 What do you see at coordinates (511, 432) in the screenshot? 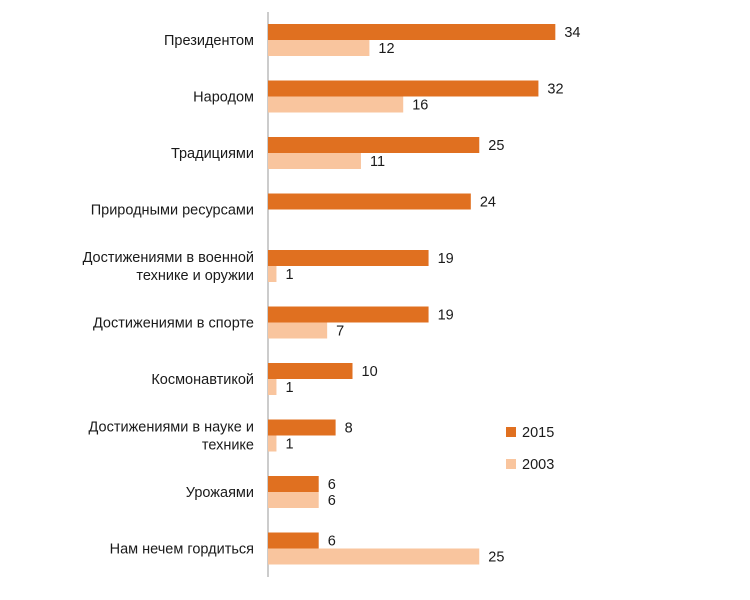
I see `legend-swatch-2015` at bounding box center [511, 432].